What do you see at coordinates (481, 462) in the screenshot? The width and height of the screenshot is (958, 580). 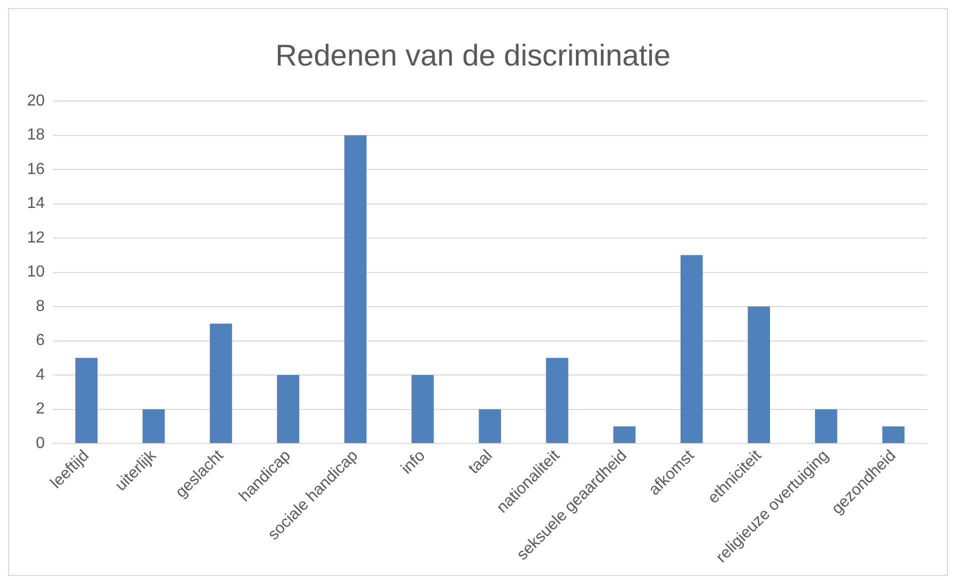 I see `x-tick-label: taal` at bounding box center [481, 462].